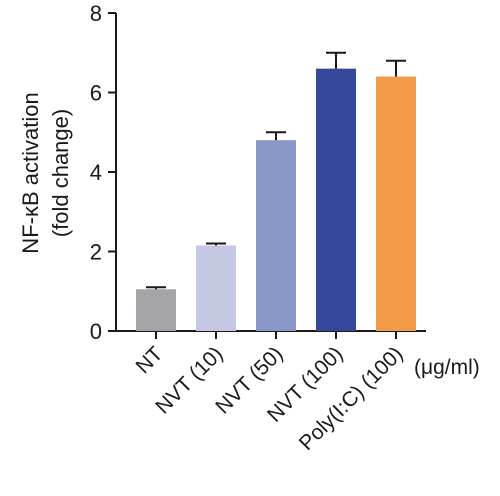  Describe the element at coordinates (45, 172) in the screenshot. I see `y-axis-title: NF-κB activation (fold change)` at that location.